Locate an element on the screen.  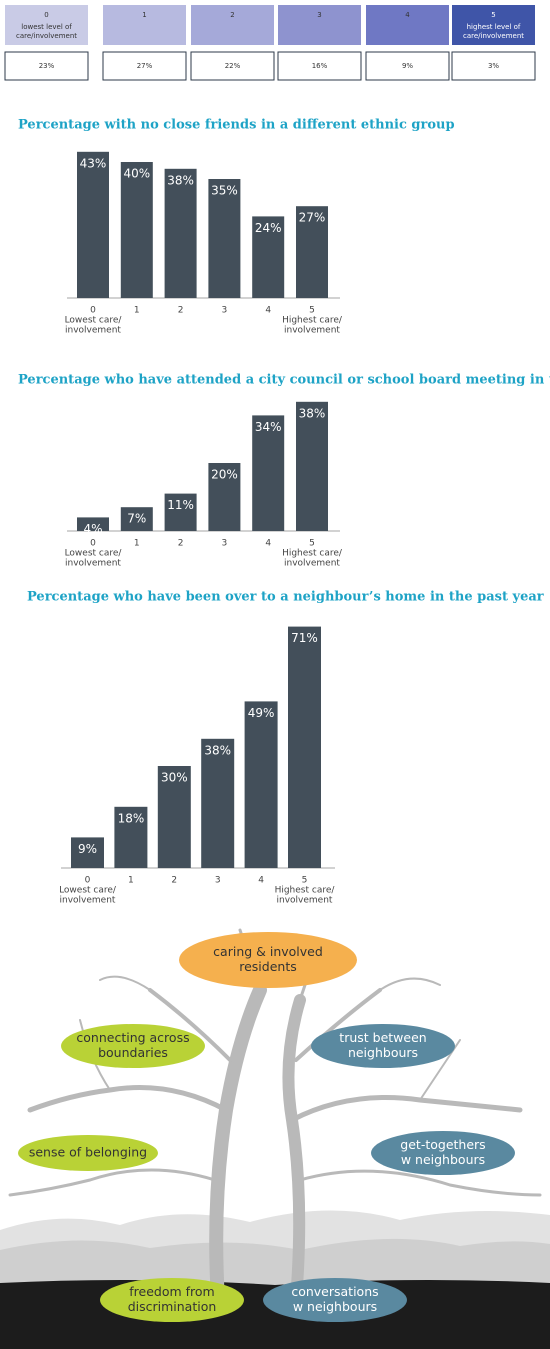
scale-note: lowest level of is located at coordinates (46, 27).